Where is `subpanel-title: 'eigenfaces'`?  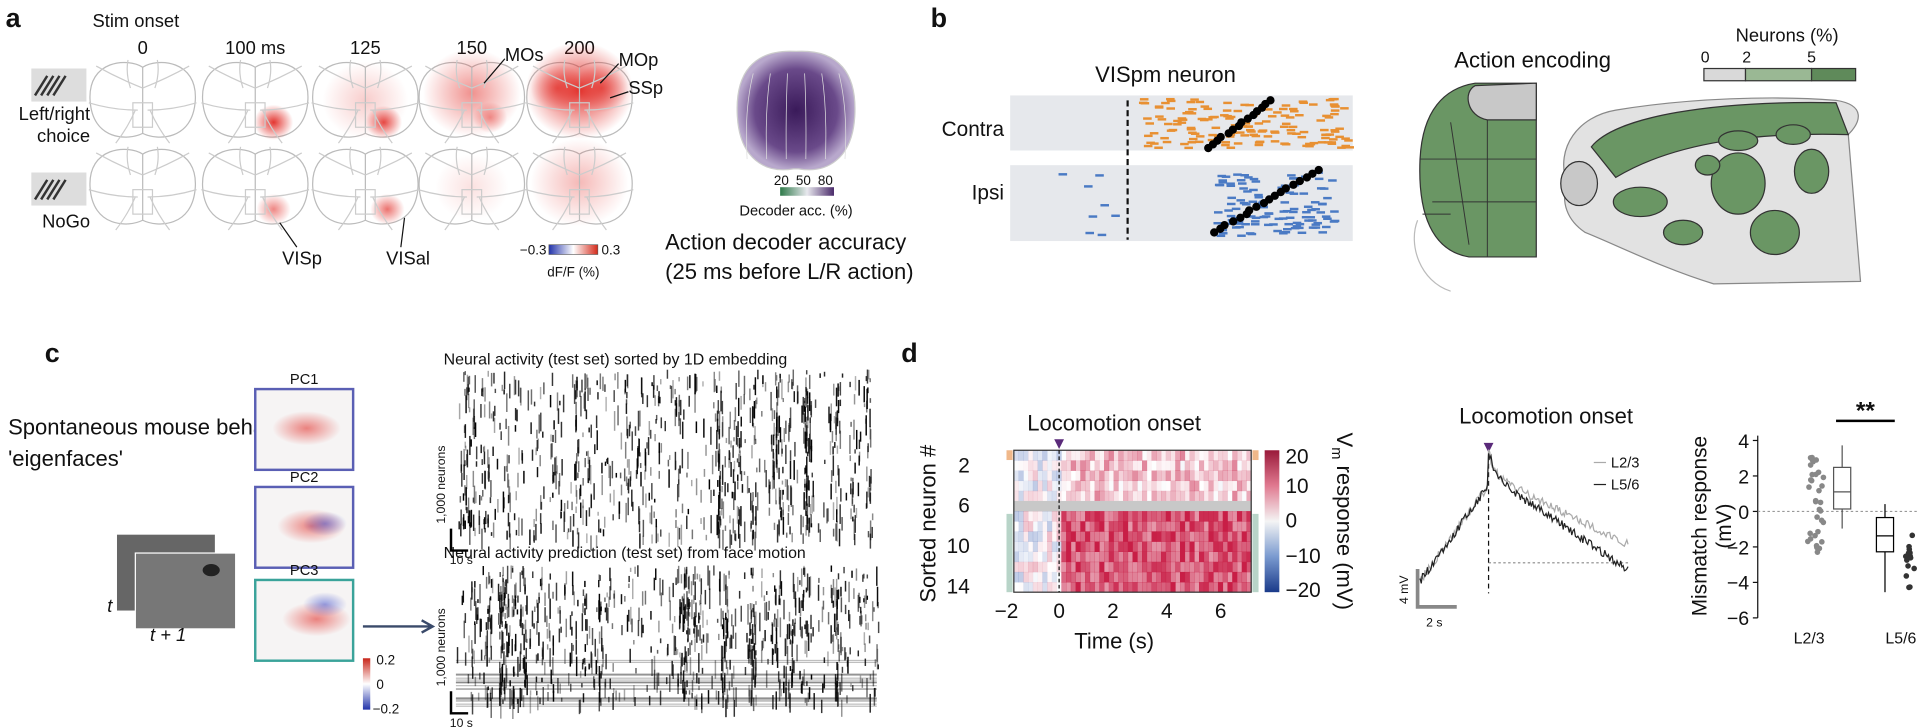
subpanel-title: 'eigenfaces' is located at coordinates (65, 458).